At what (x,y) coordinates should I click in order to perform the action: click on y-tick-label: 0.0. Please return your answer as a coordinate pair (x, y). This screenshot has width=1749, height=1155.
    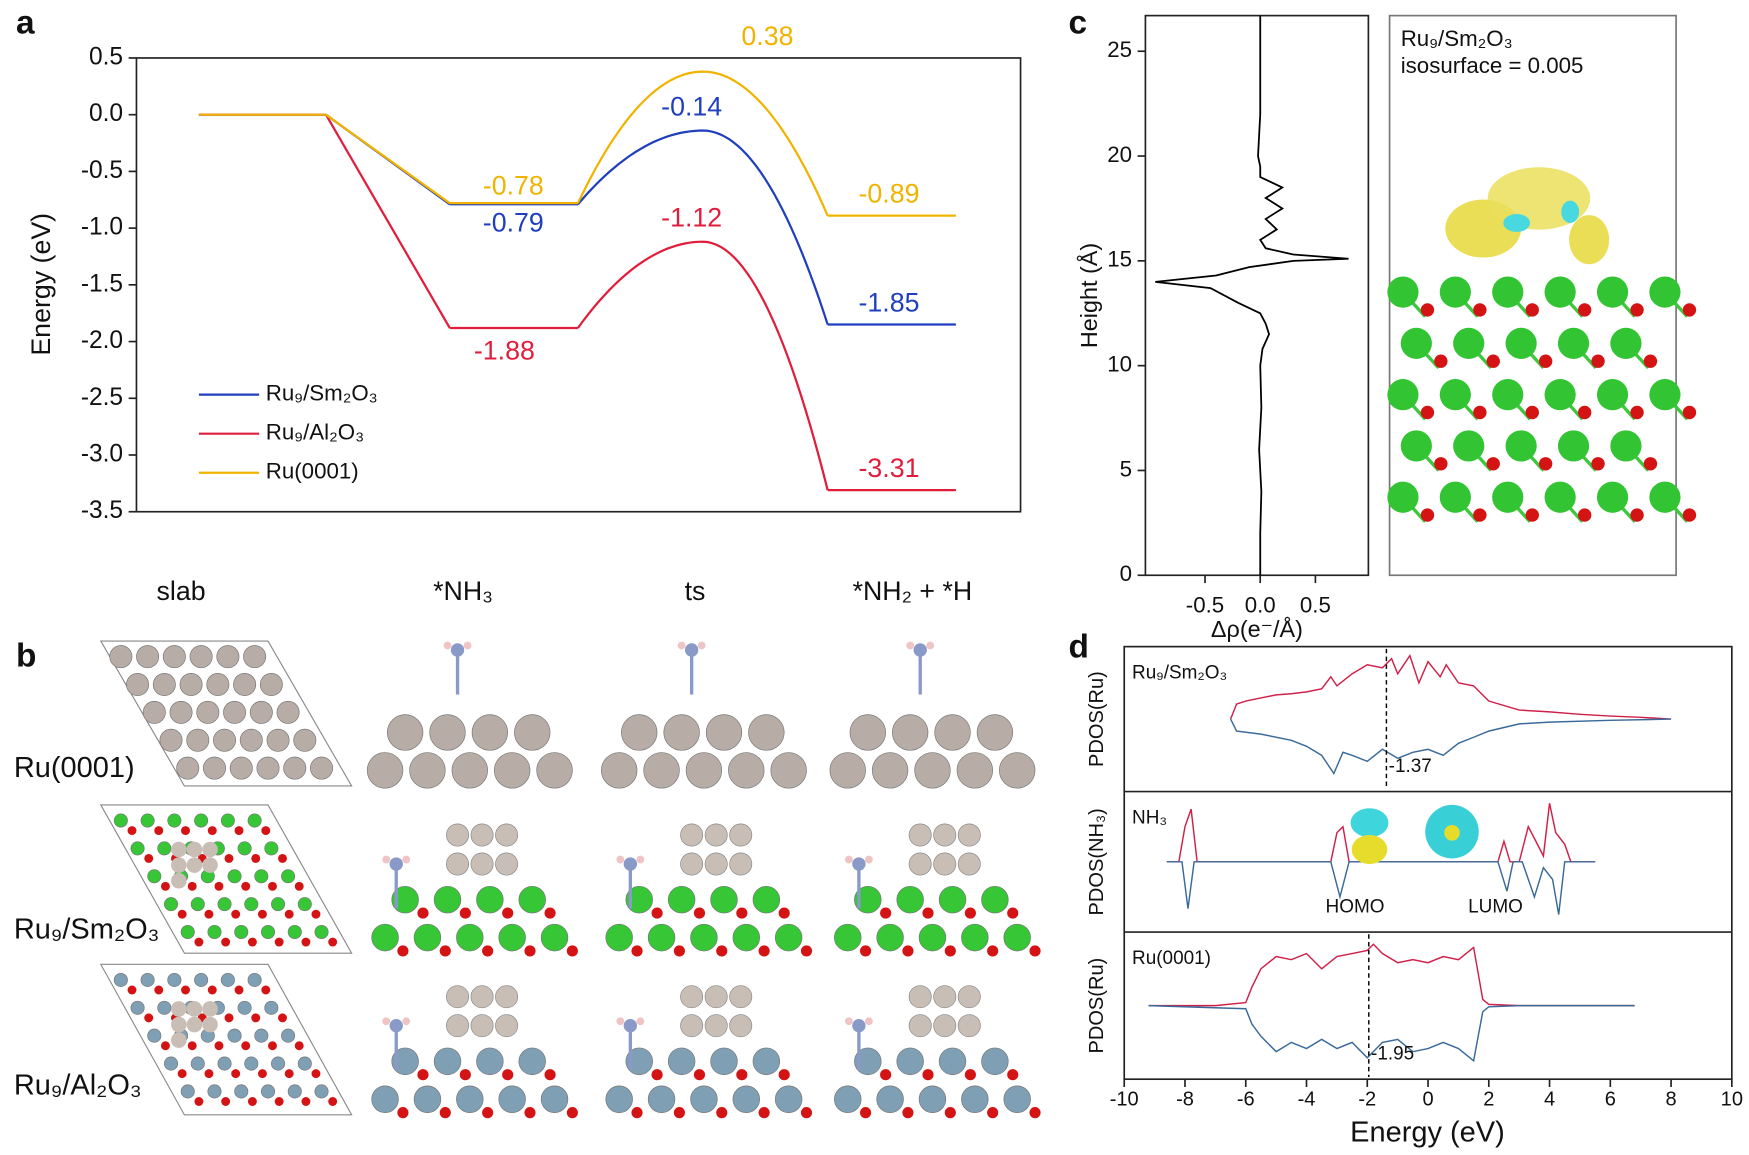
    Looking at the image, I should click on (106, 113).